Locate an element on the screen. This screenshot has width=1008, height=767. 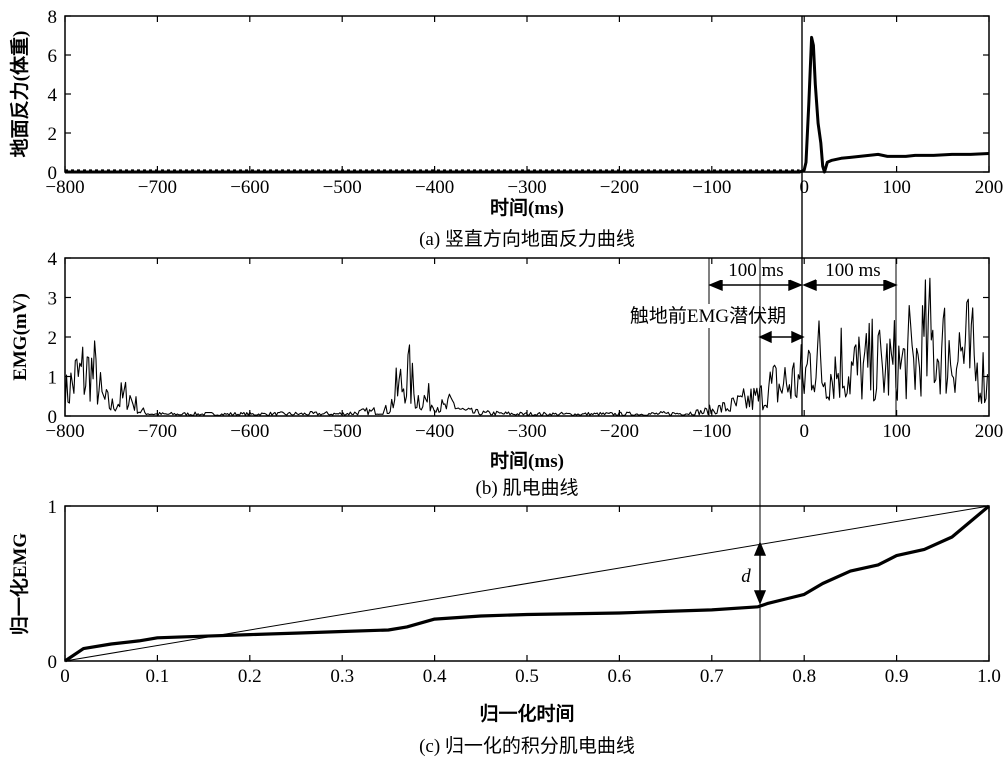
annotation-latency: 触地前EMG潜伏期 is located at coordinates (708, 316).